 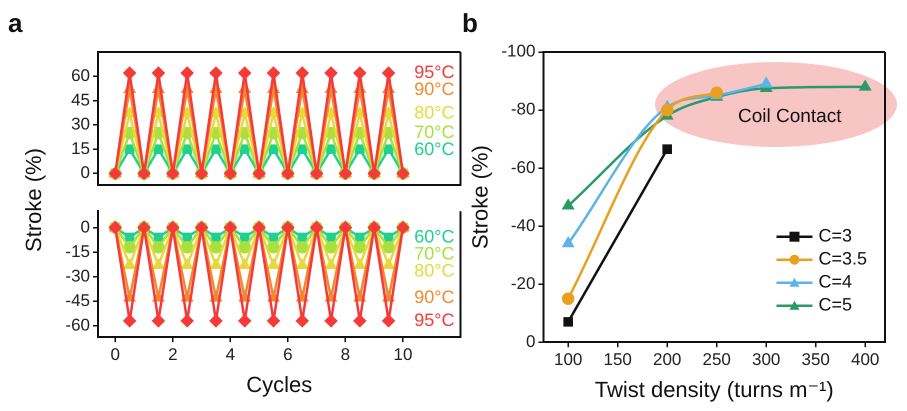 What do you see at coordinates (345, 354) in the screenshot?
I see `x-tick-label: 8` at bounding box center [345, 354].